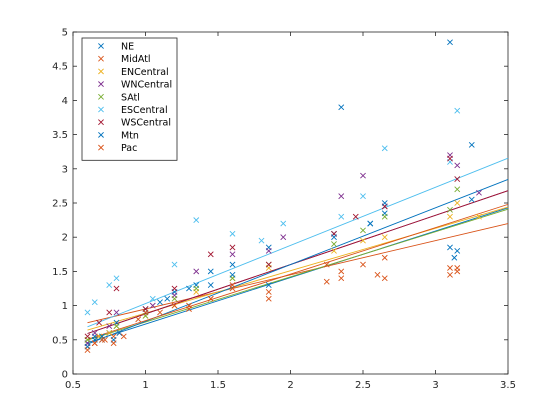  Describe the element at coordinates (60, 67) in the screenshot. I see `y-tick-label: 4.5` at that location.